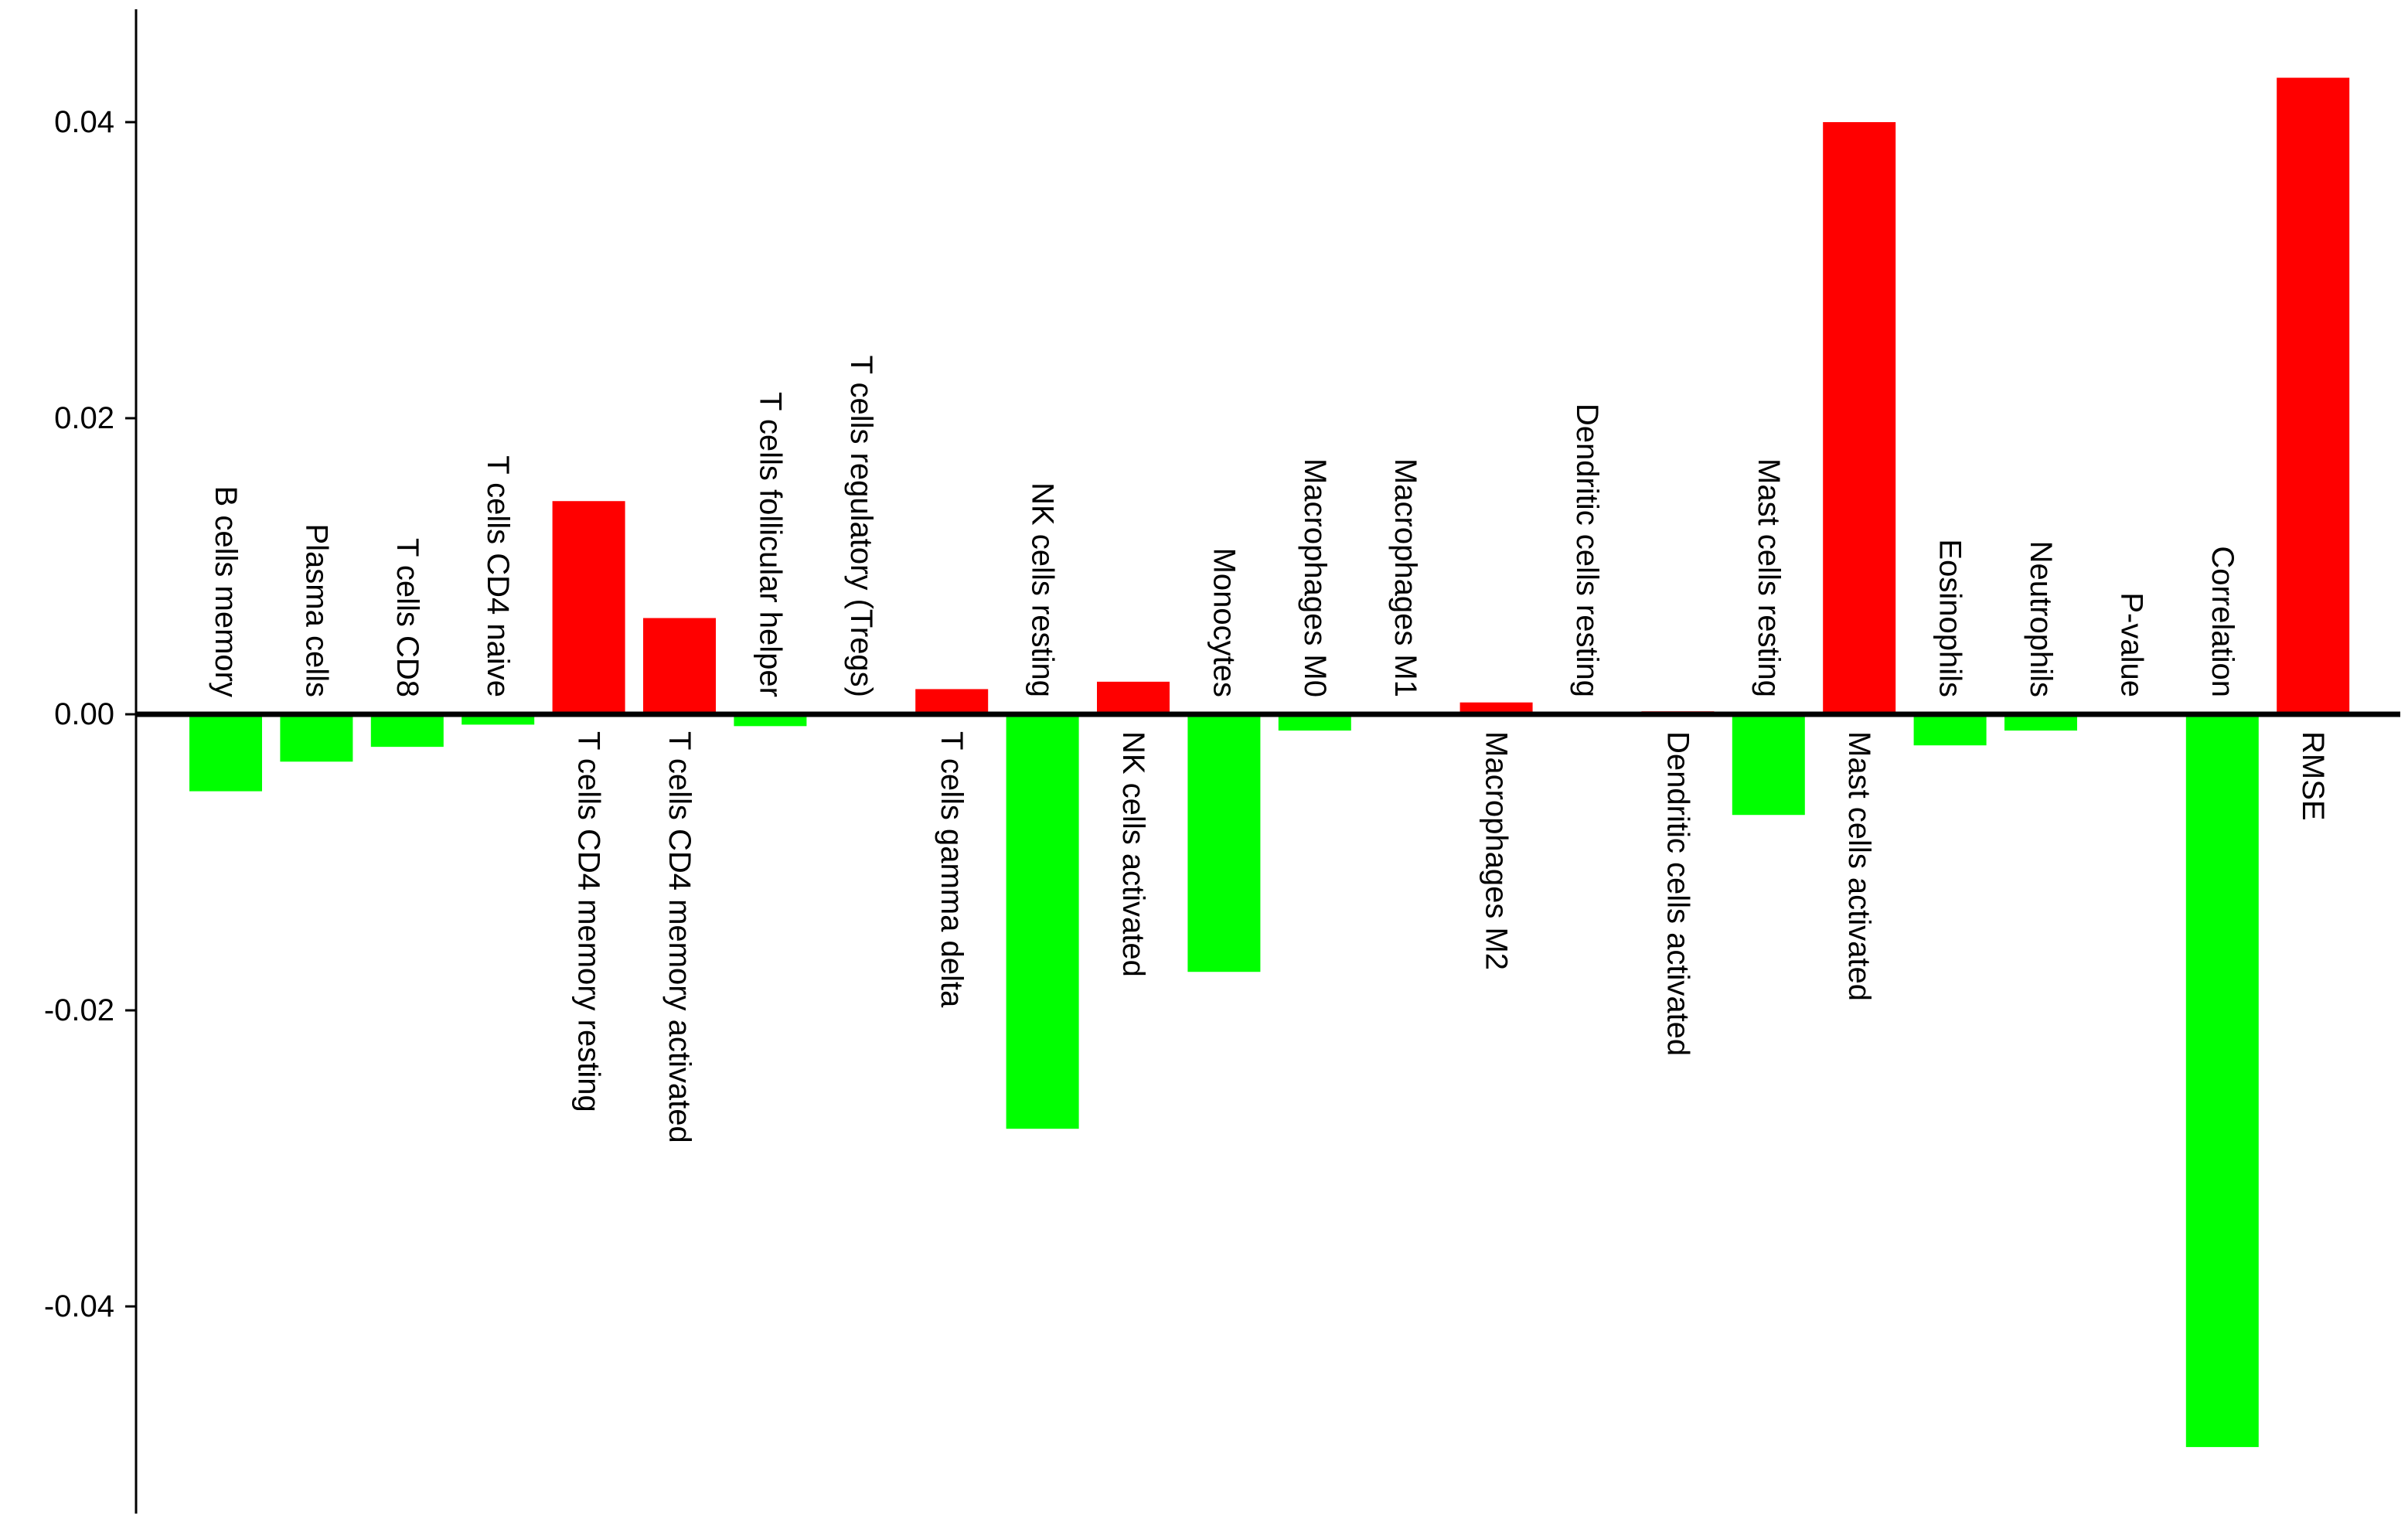  I want to click on y-tick-label: 0.00, so click(84, 714).